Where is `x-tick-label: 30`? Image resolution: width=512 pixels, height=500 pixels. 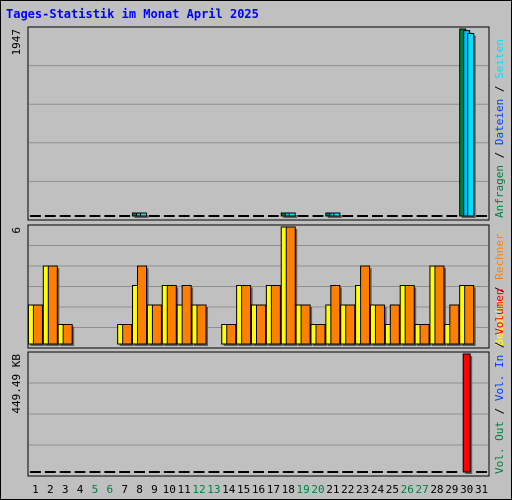
x-tick-label: 30 is located at coordinates (466, 489).